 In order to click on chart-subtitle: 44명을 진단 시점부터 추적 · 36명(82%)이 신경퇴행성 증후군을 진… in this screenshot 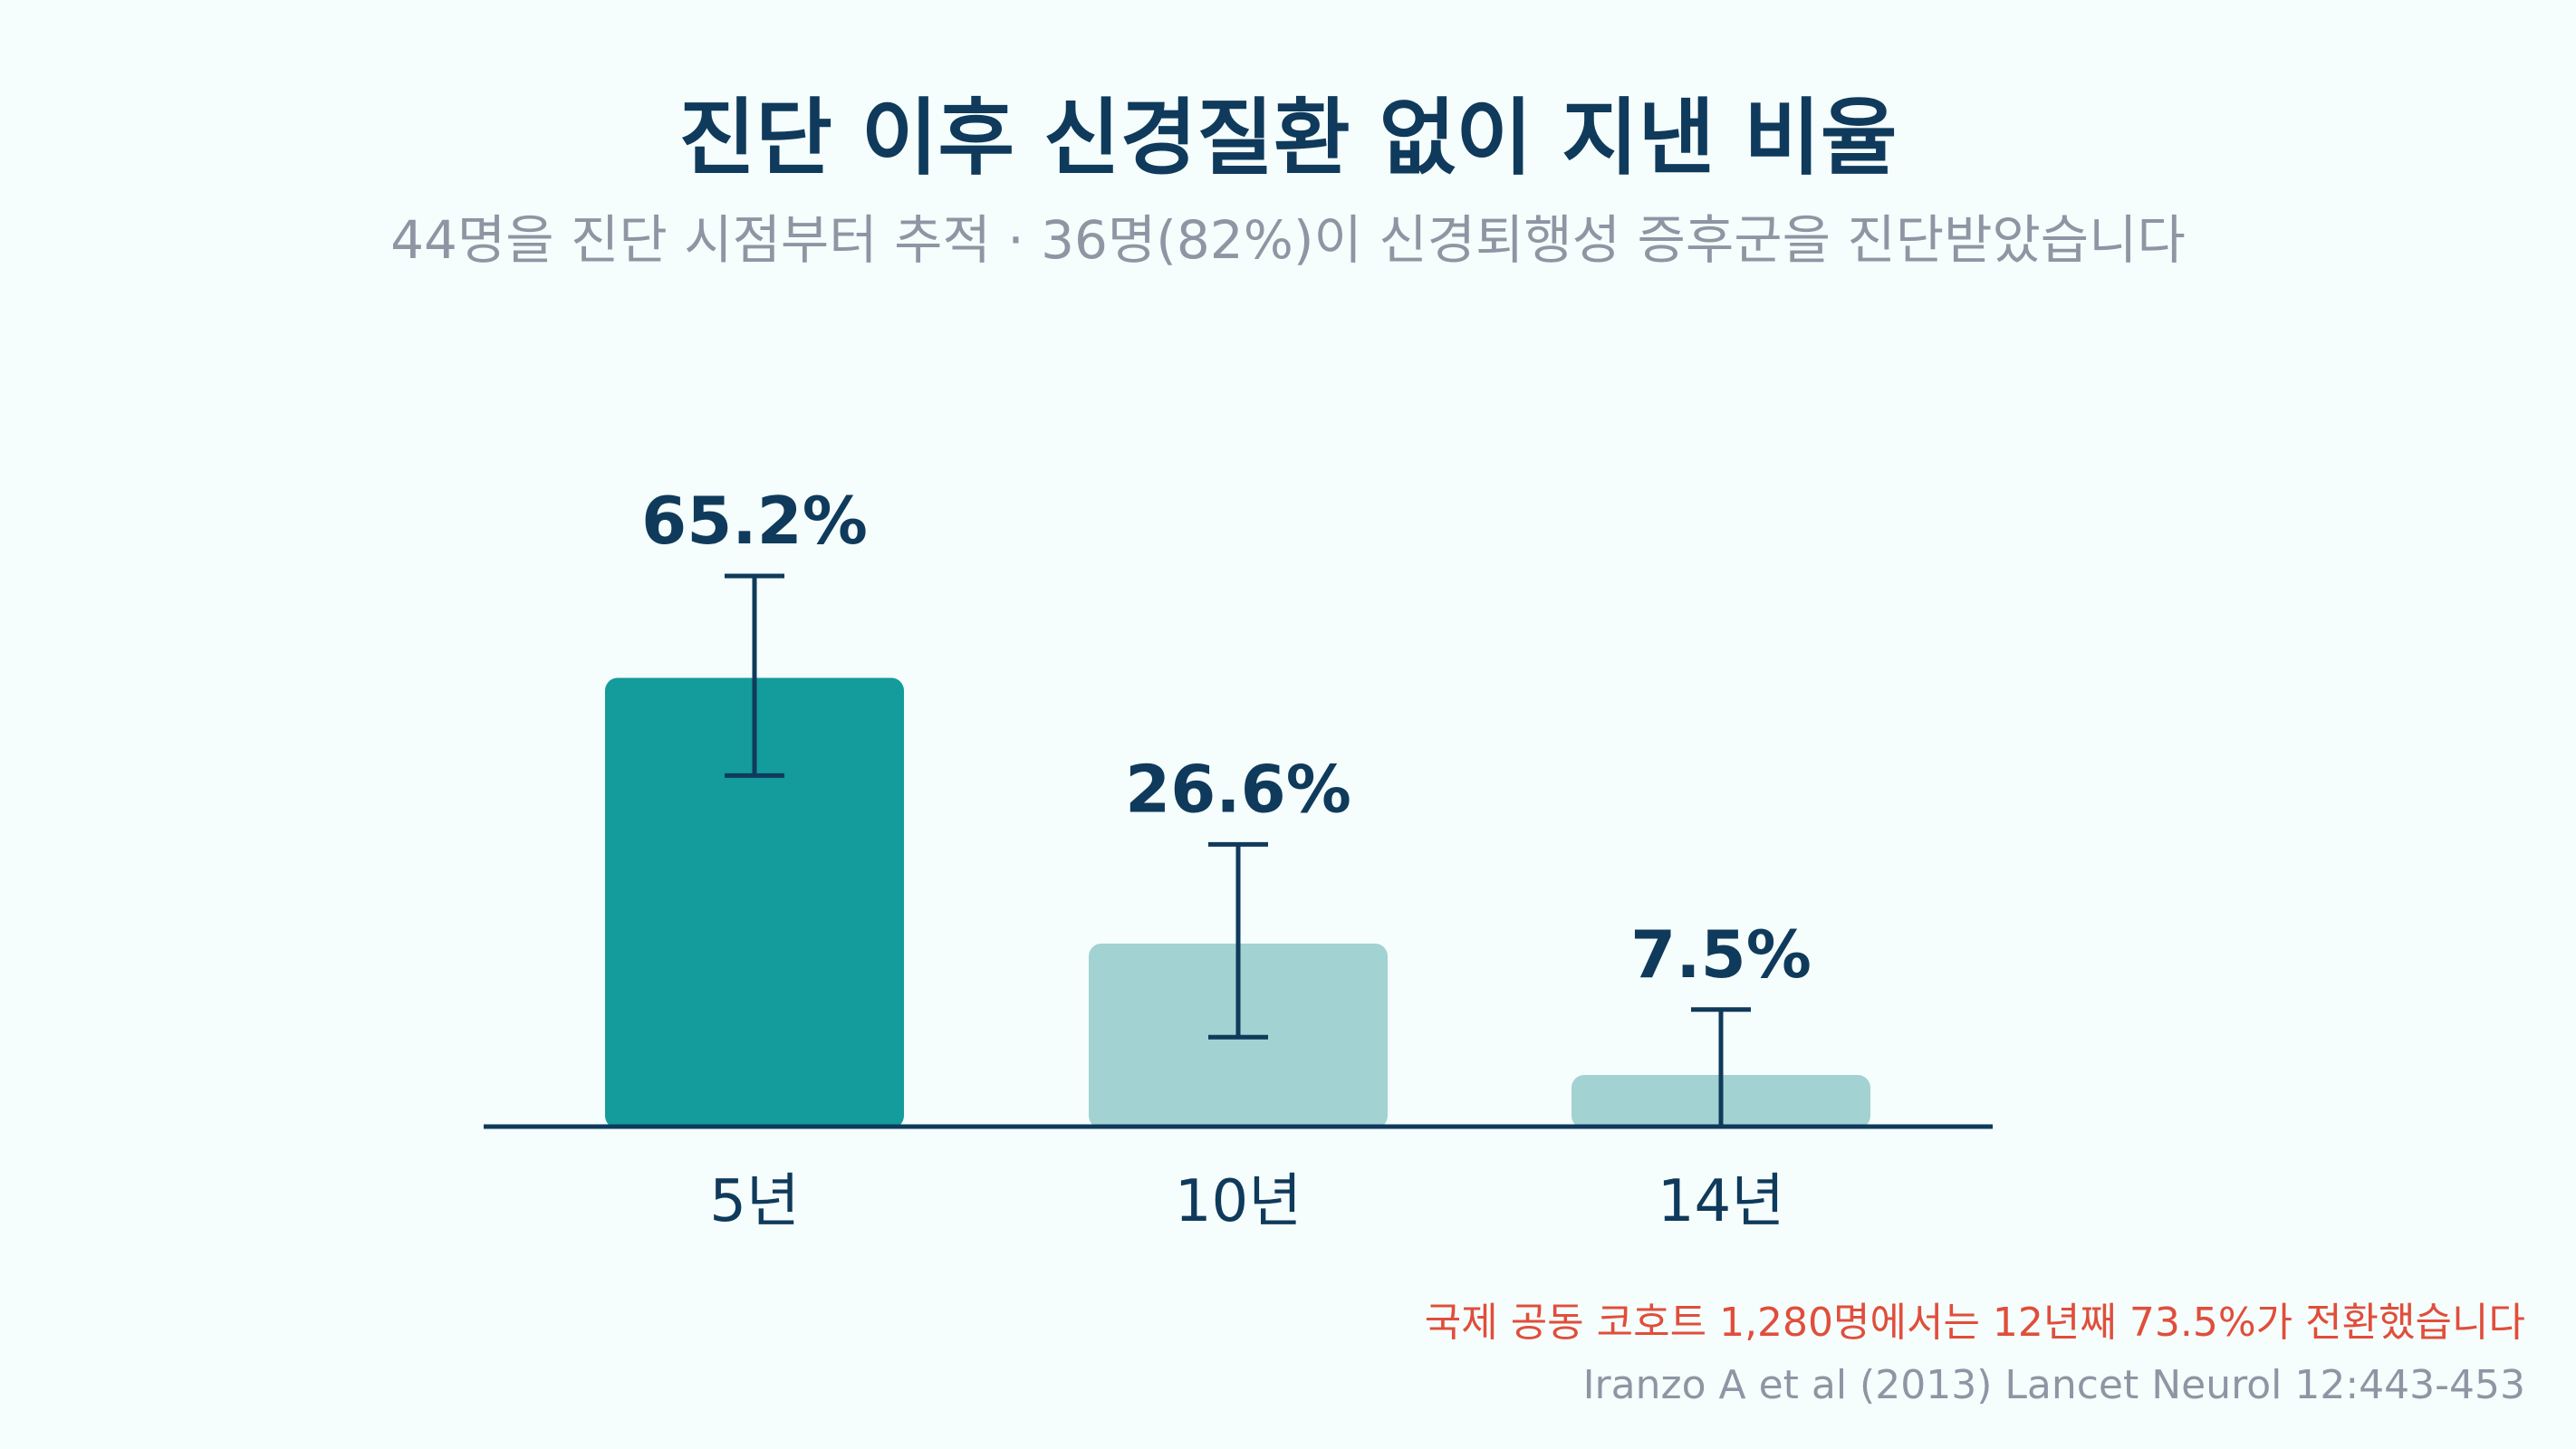, I will do `click(1288, 240)`.